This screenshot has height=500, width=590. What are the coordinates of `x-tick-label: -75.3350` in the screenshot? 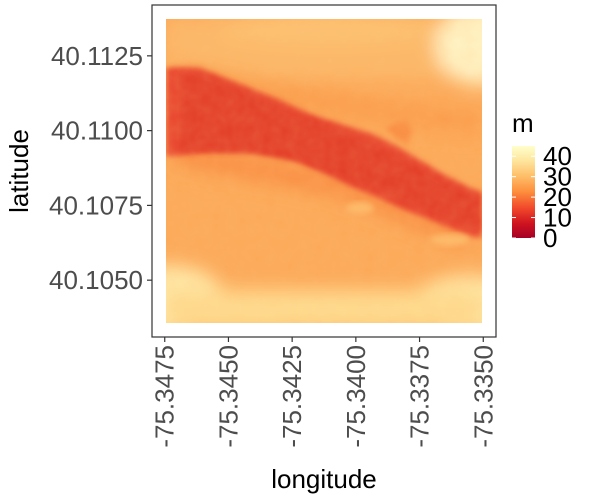 It's located at (483, 396).